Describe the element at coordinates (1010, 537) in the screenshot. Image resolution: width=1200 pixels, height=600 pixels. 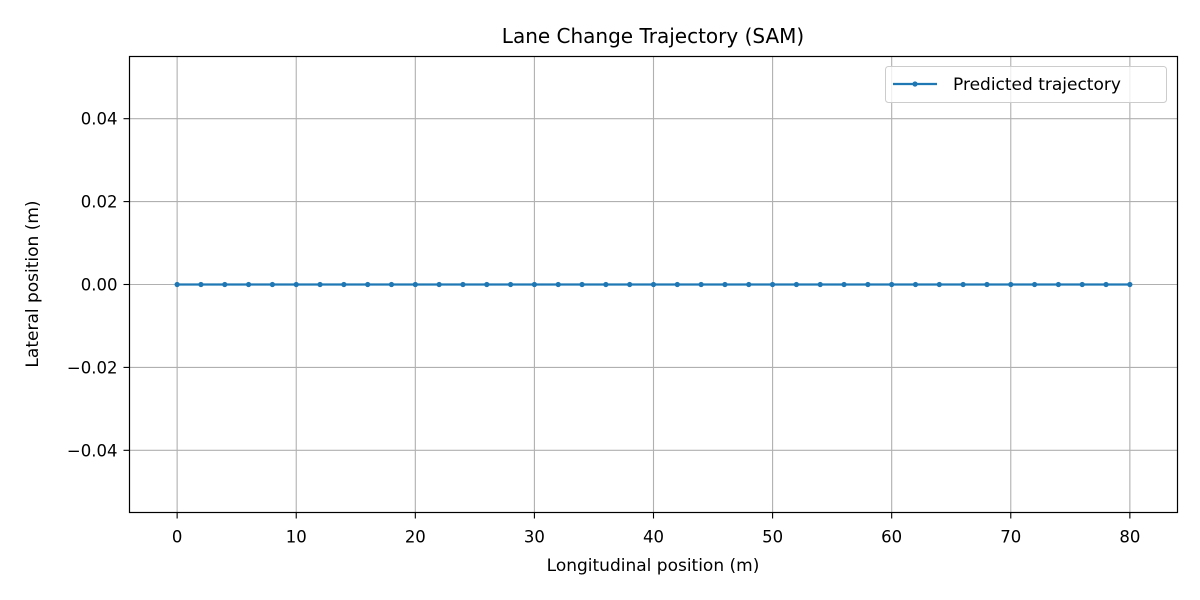
I see `x-tick-label: 70` at that location.